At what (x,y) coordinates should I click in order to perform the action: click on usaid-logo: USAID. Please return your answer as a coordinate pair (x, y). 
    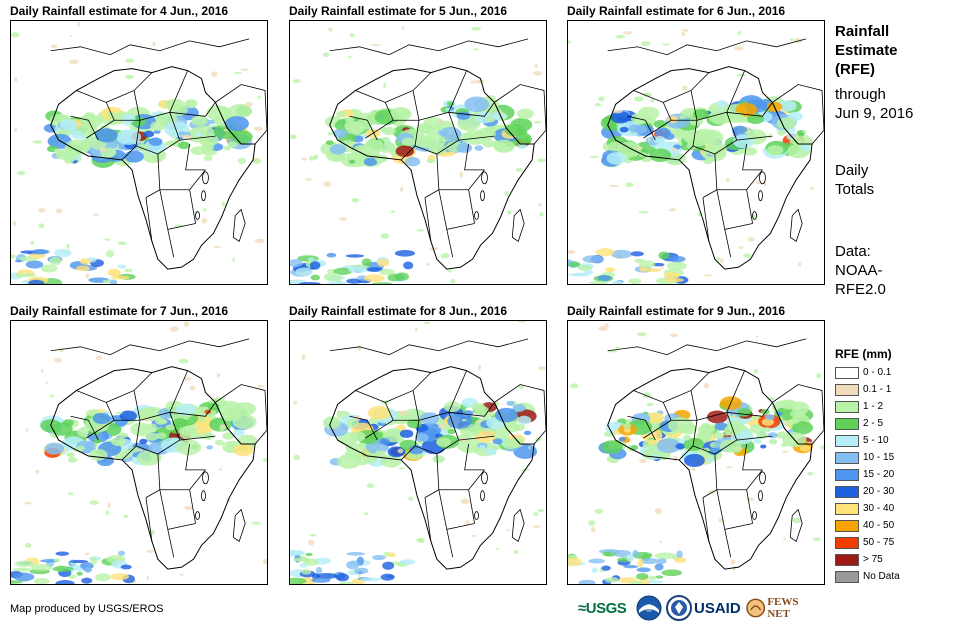
    Looking at the image, I should click on (717, 608).